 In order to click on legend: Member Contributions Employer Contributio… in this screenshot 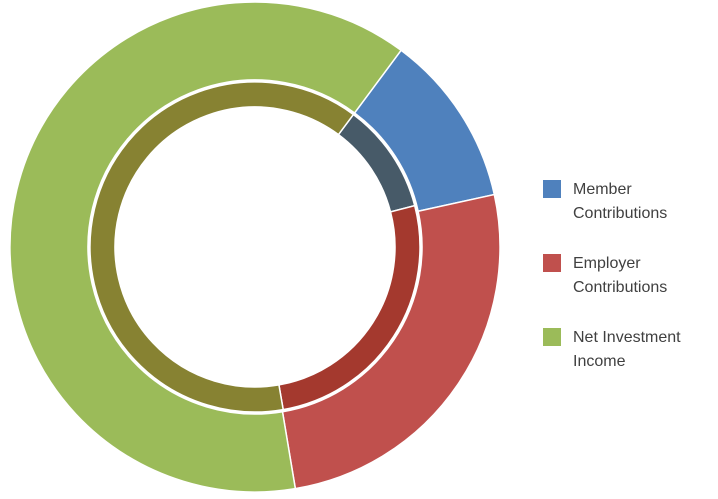, I will do `click(630, 289)`.